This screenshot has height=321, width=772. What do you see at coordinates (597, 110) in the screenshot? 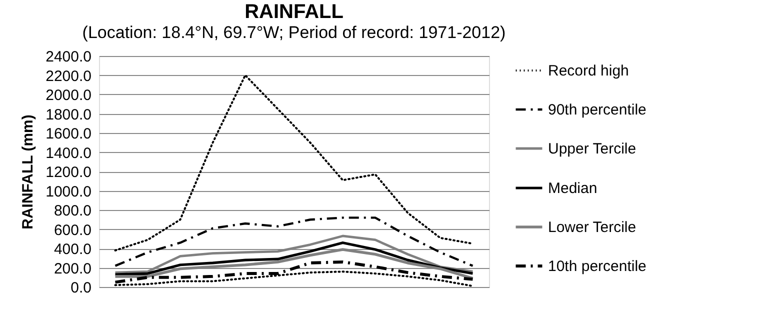
I see `legend-label: 90th percentile` at bounding box center [597, 110].